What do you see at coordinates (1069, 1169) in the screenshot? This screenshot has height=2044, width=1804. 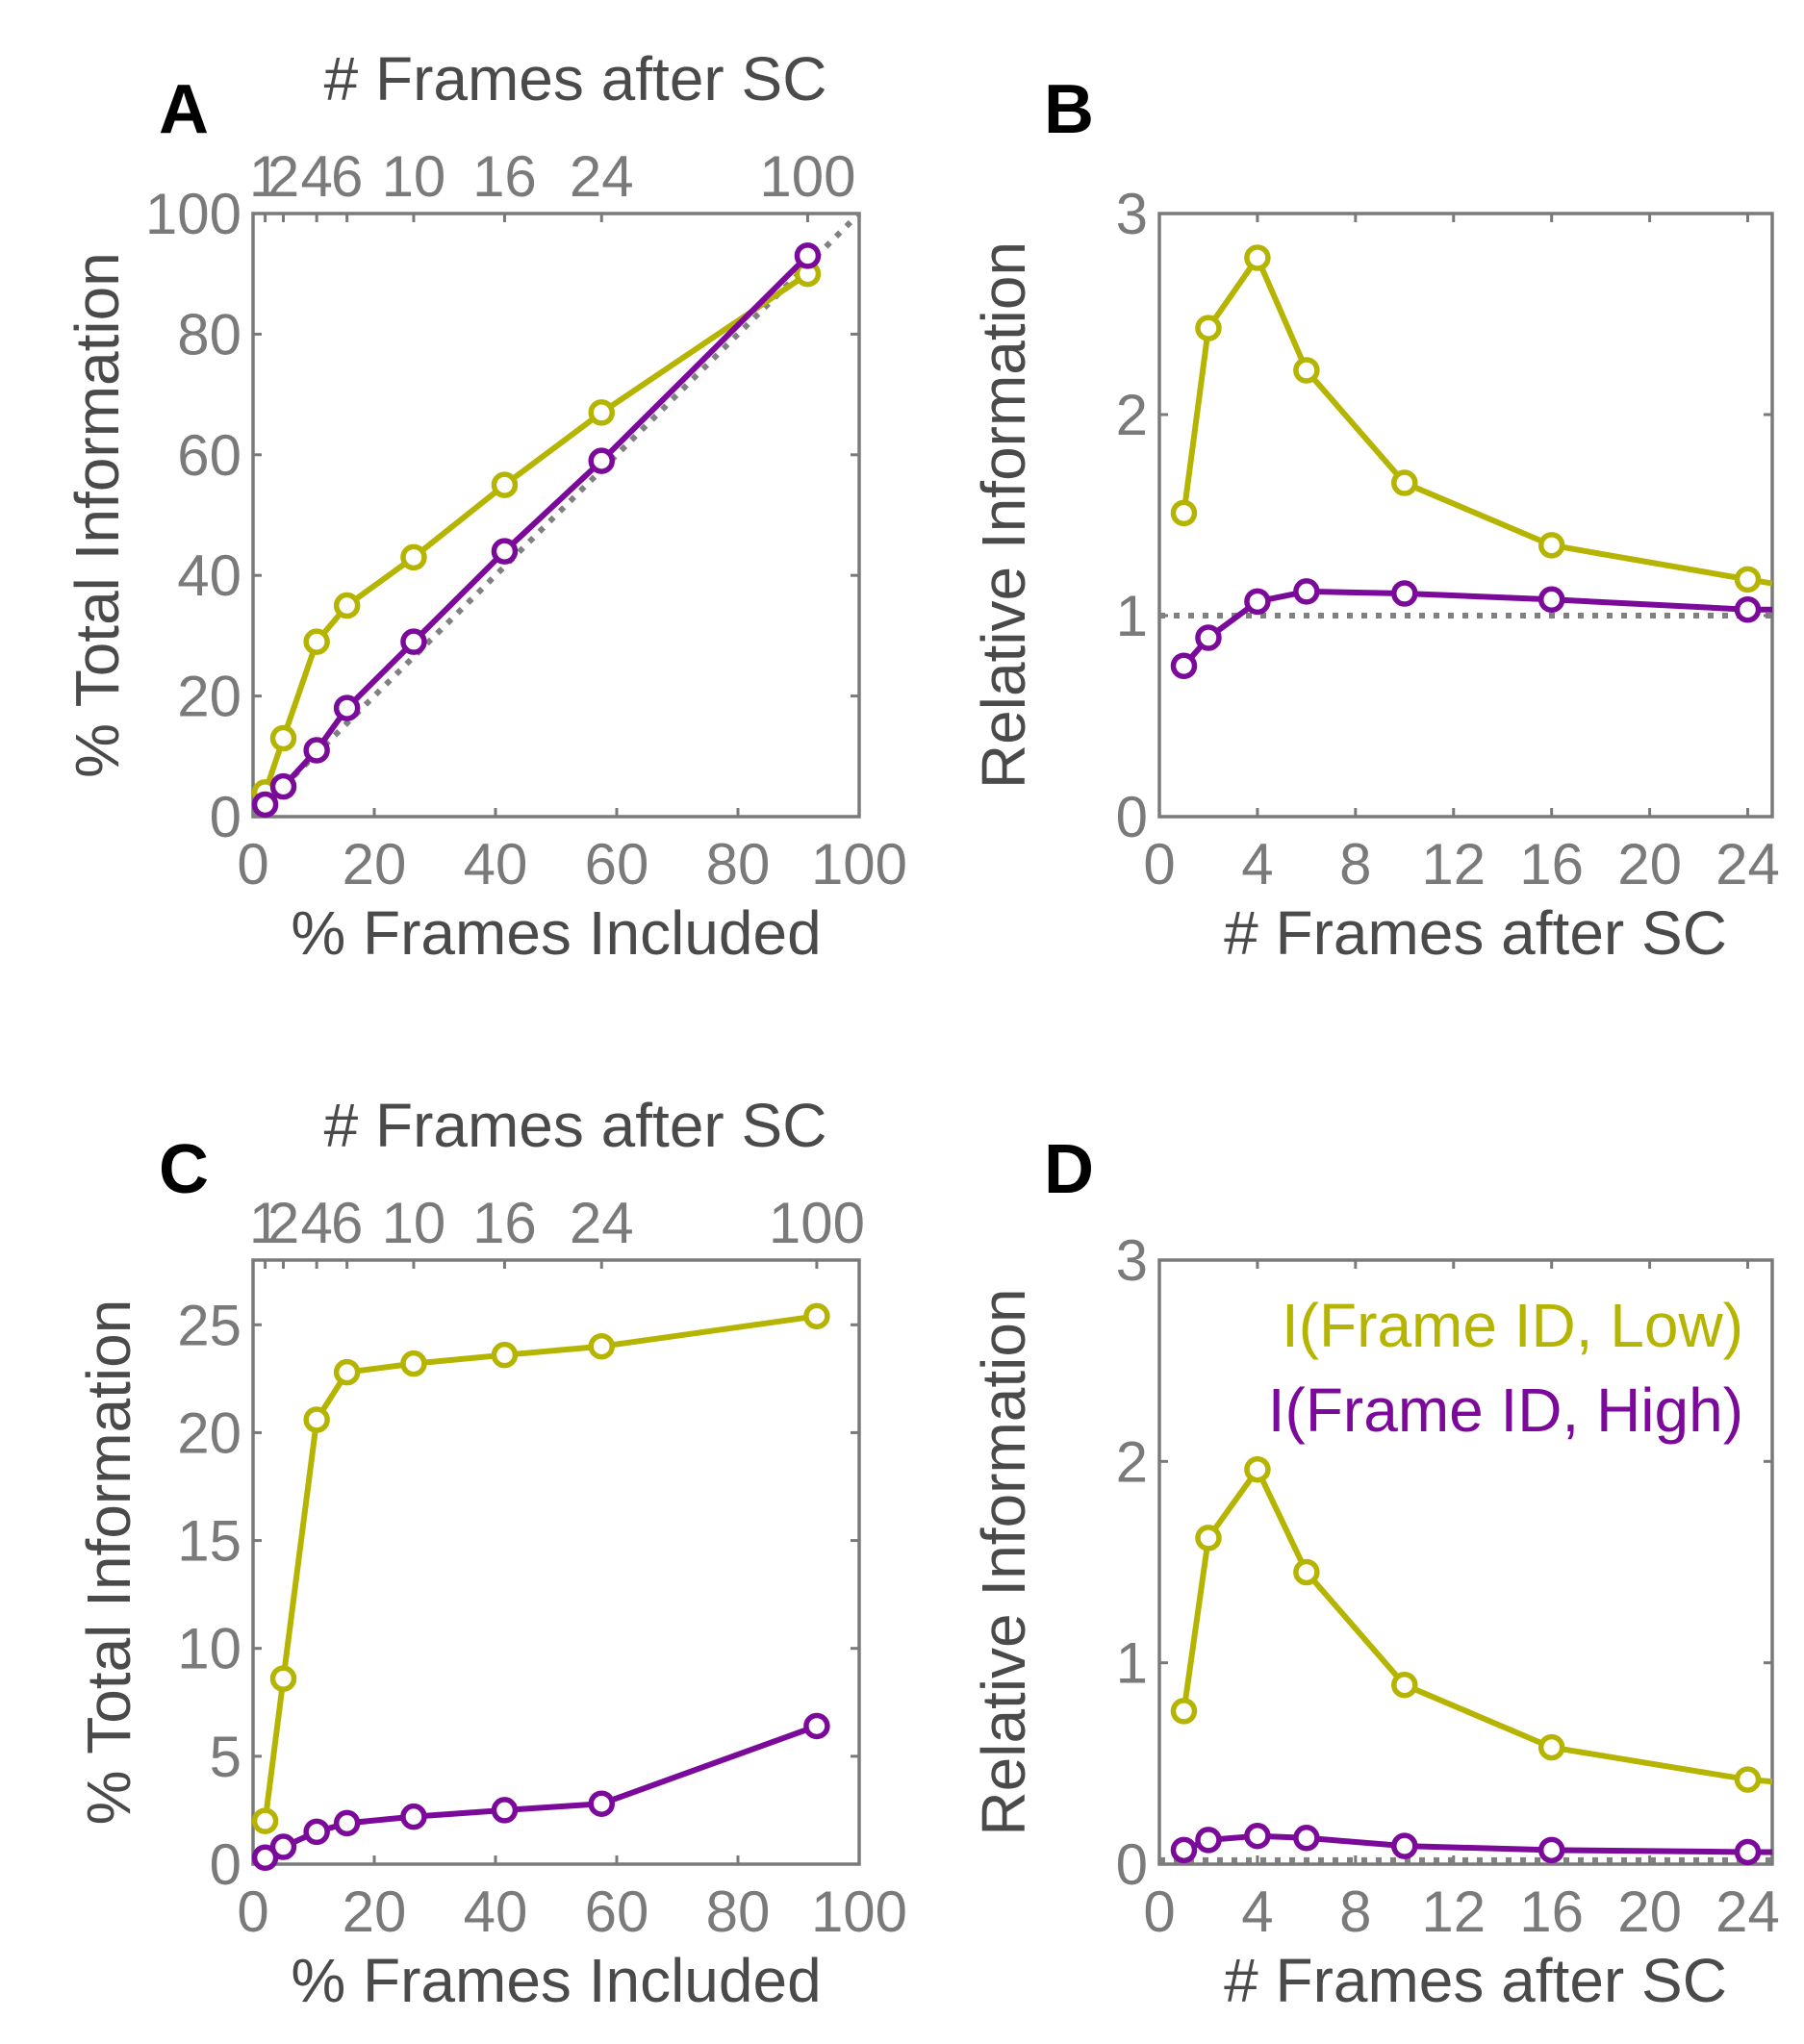 I see `panel-letter-d: D` at bounding box center [1069, 1169].